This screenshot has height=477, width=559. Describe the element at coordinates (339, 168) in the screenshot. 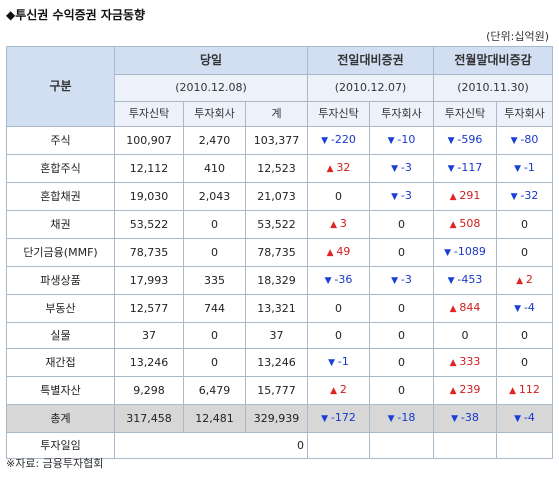

I see `value-cell-increase: 32` at that location.